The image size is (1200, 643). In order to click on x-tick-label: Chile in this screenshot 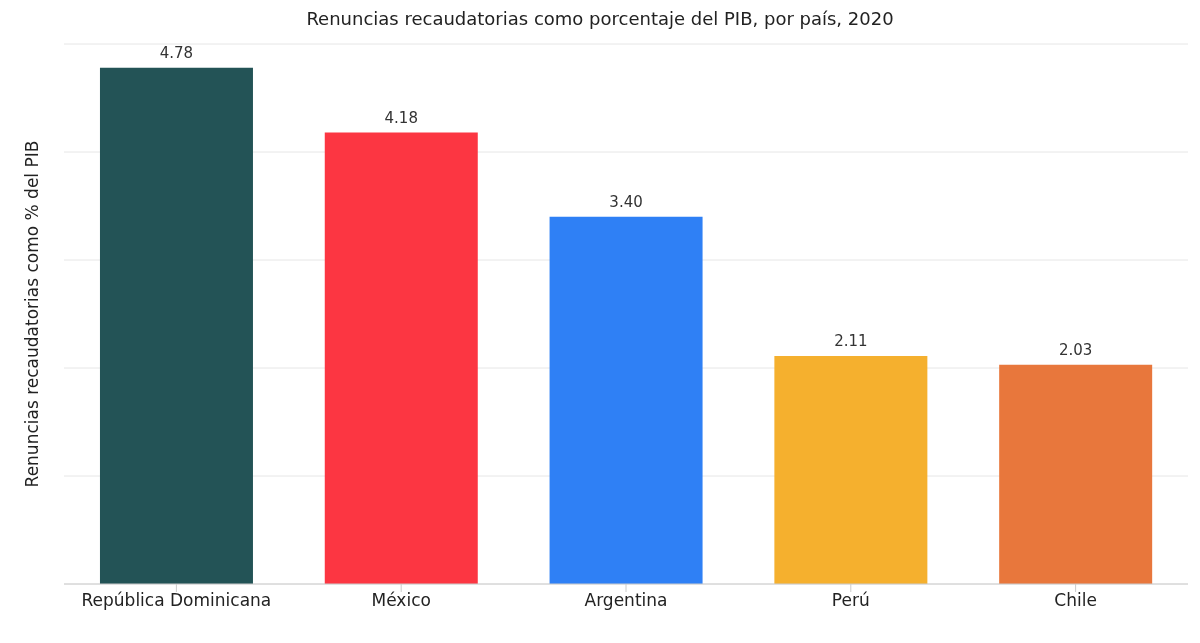, I will do `click(1075, 600)`.